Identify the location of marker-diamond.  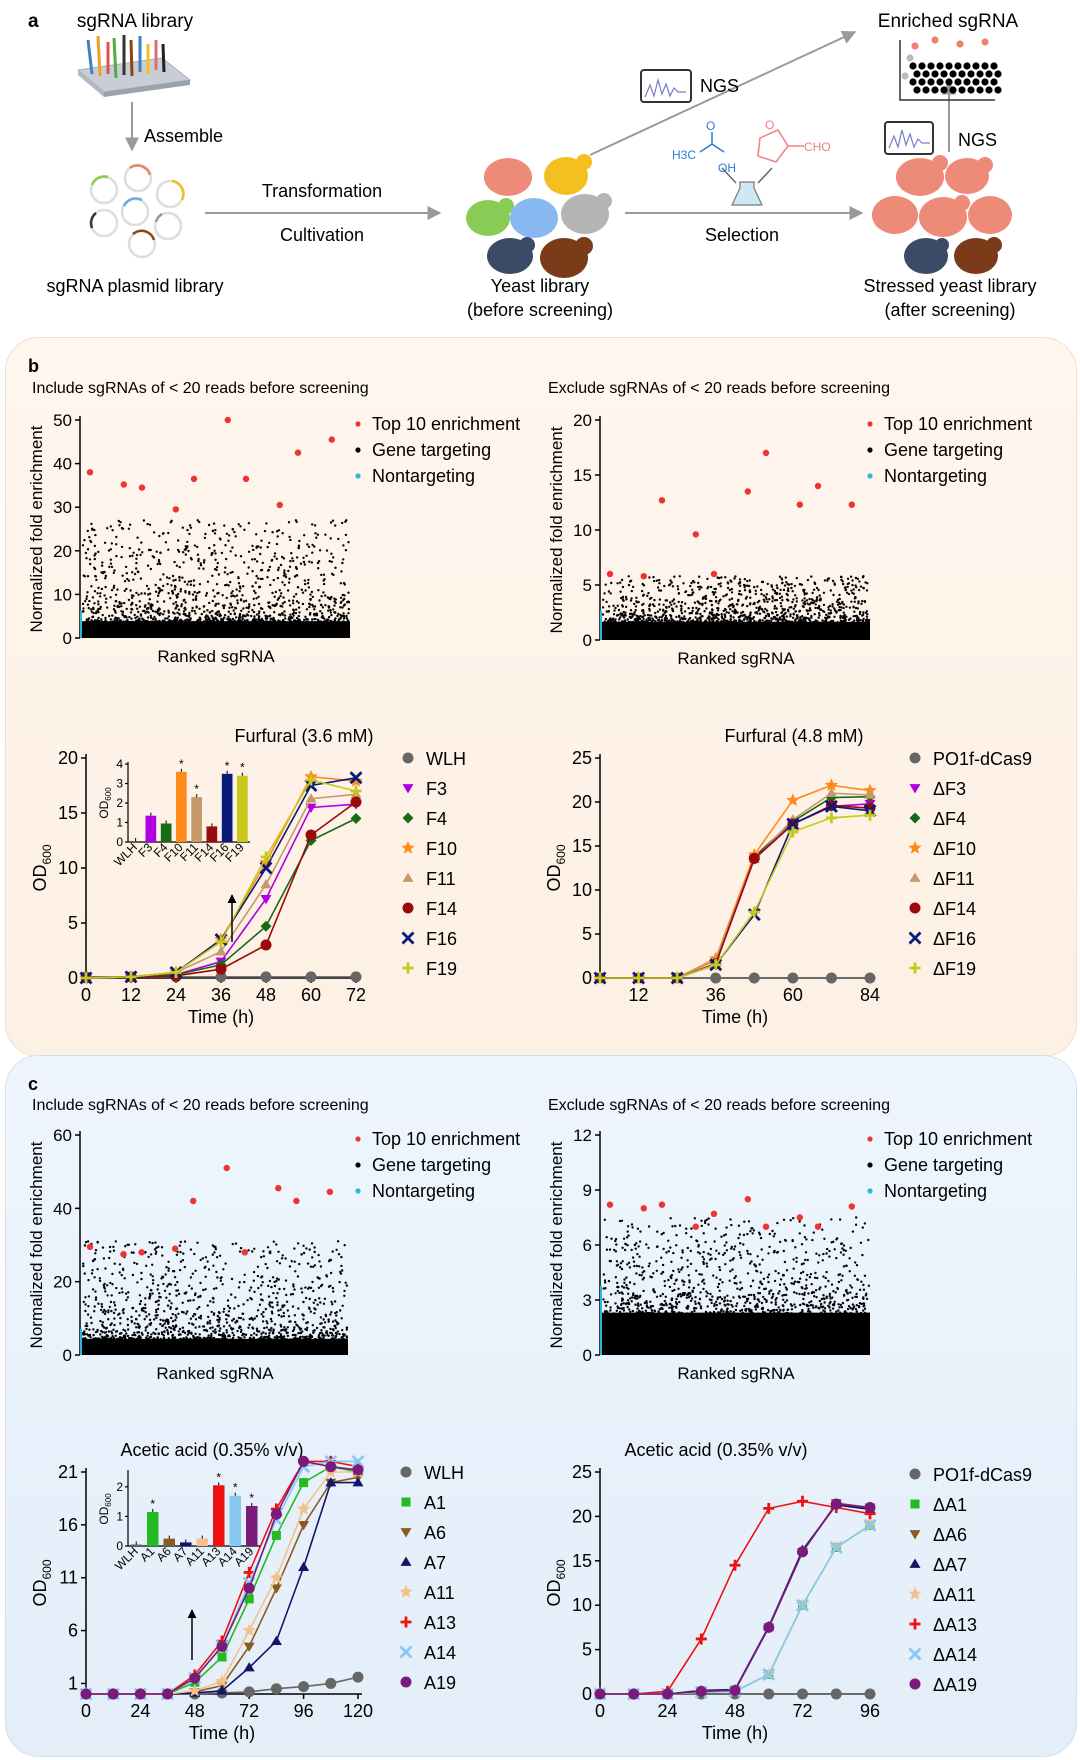
(915, 818).